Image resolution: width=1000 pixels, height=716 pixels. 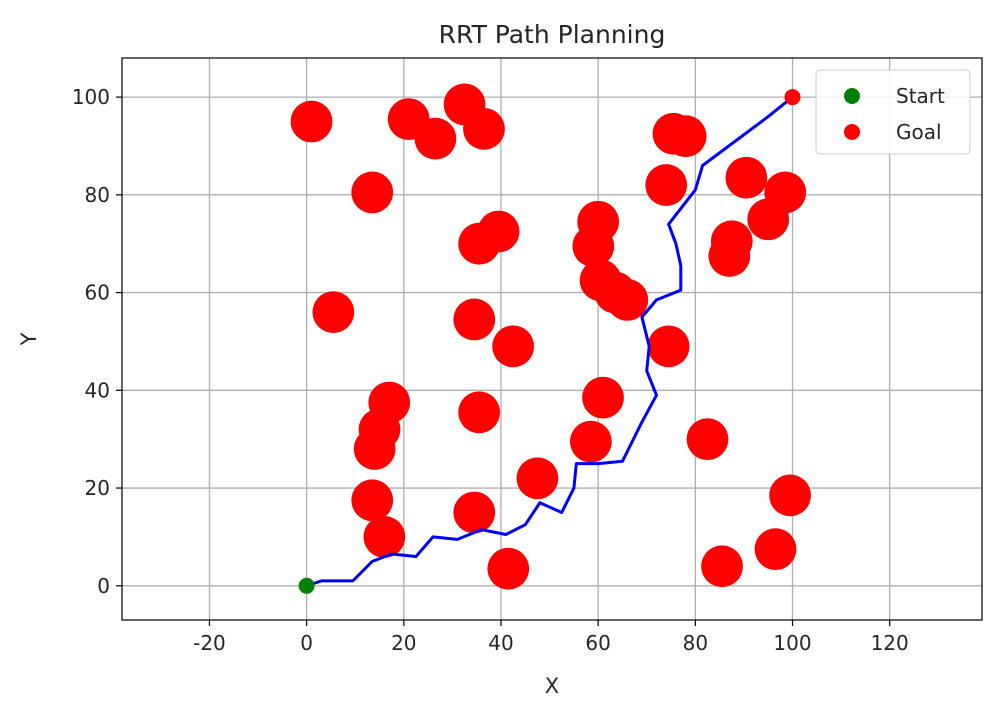 I want to click on x-tick-label: 100, so click(x=792, y=643).